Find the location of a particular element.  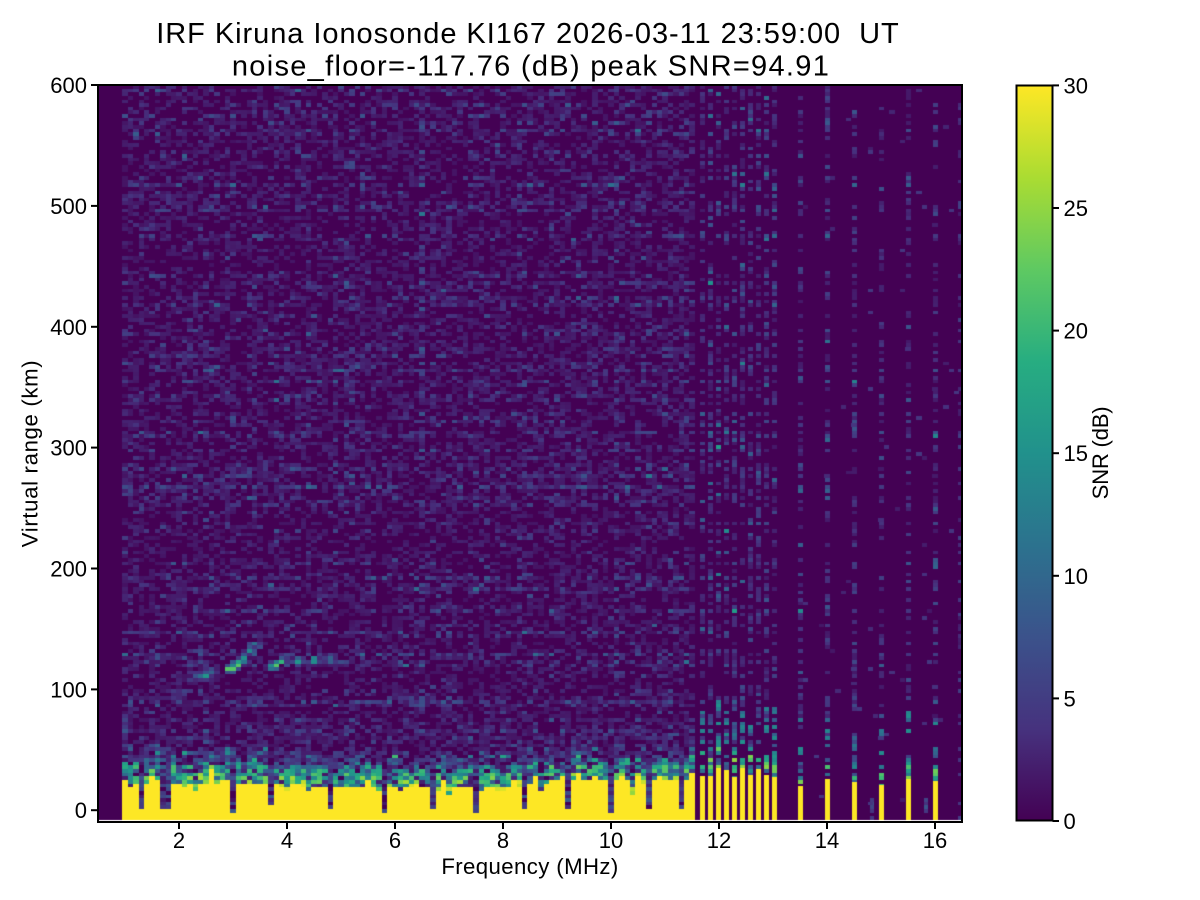

svg-text: 8 is located at coordinates (503, 840).